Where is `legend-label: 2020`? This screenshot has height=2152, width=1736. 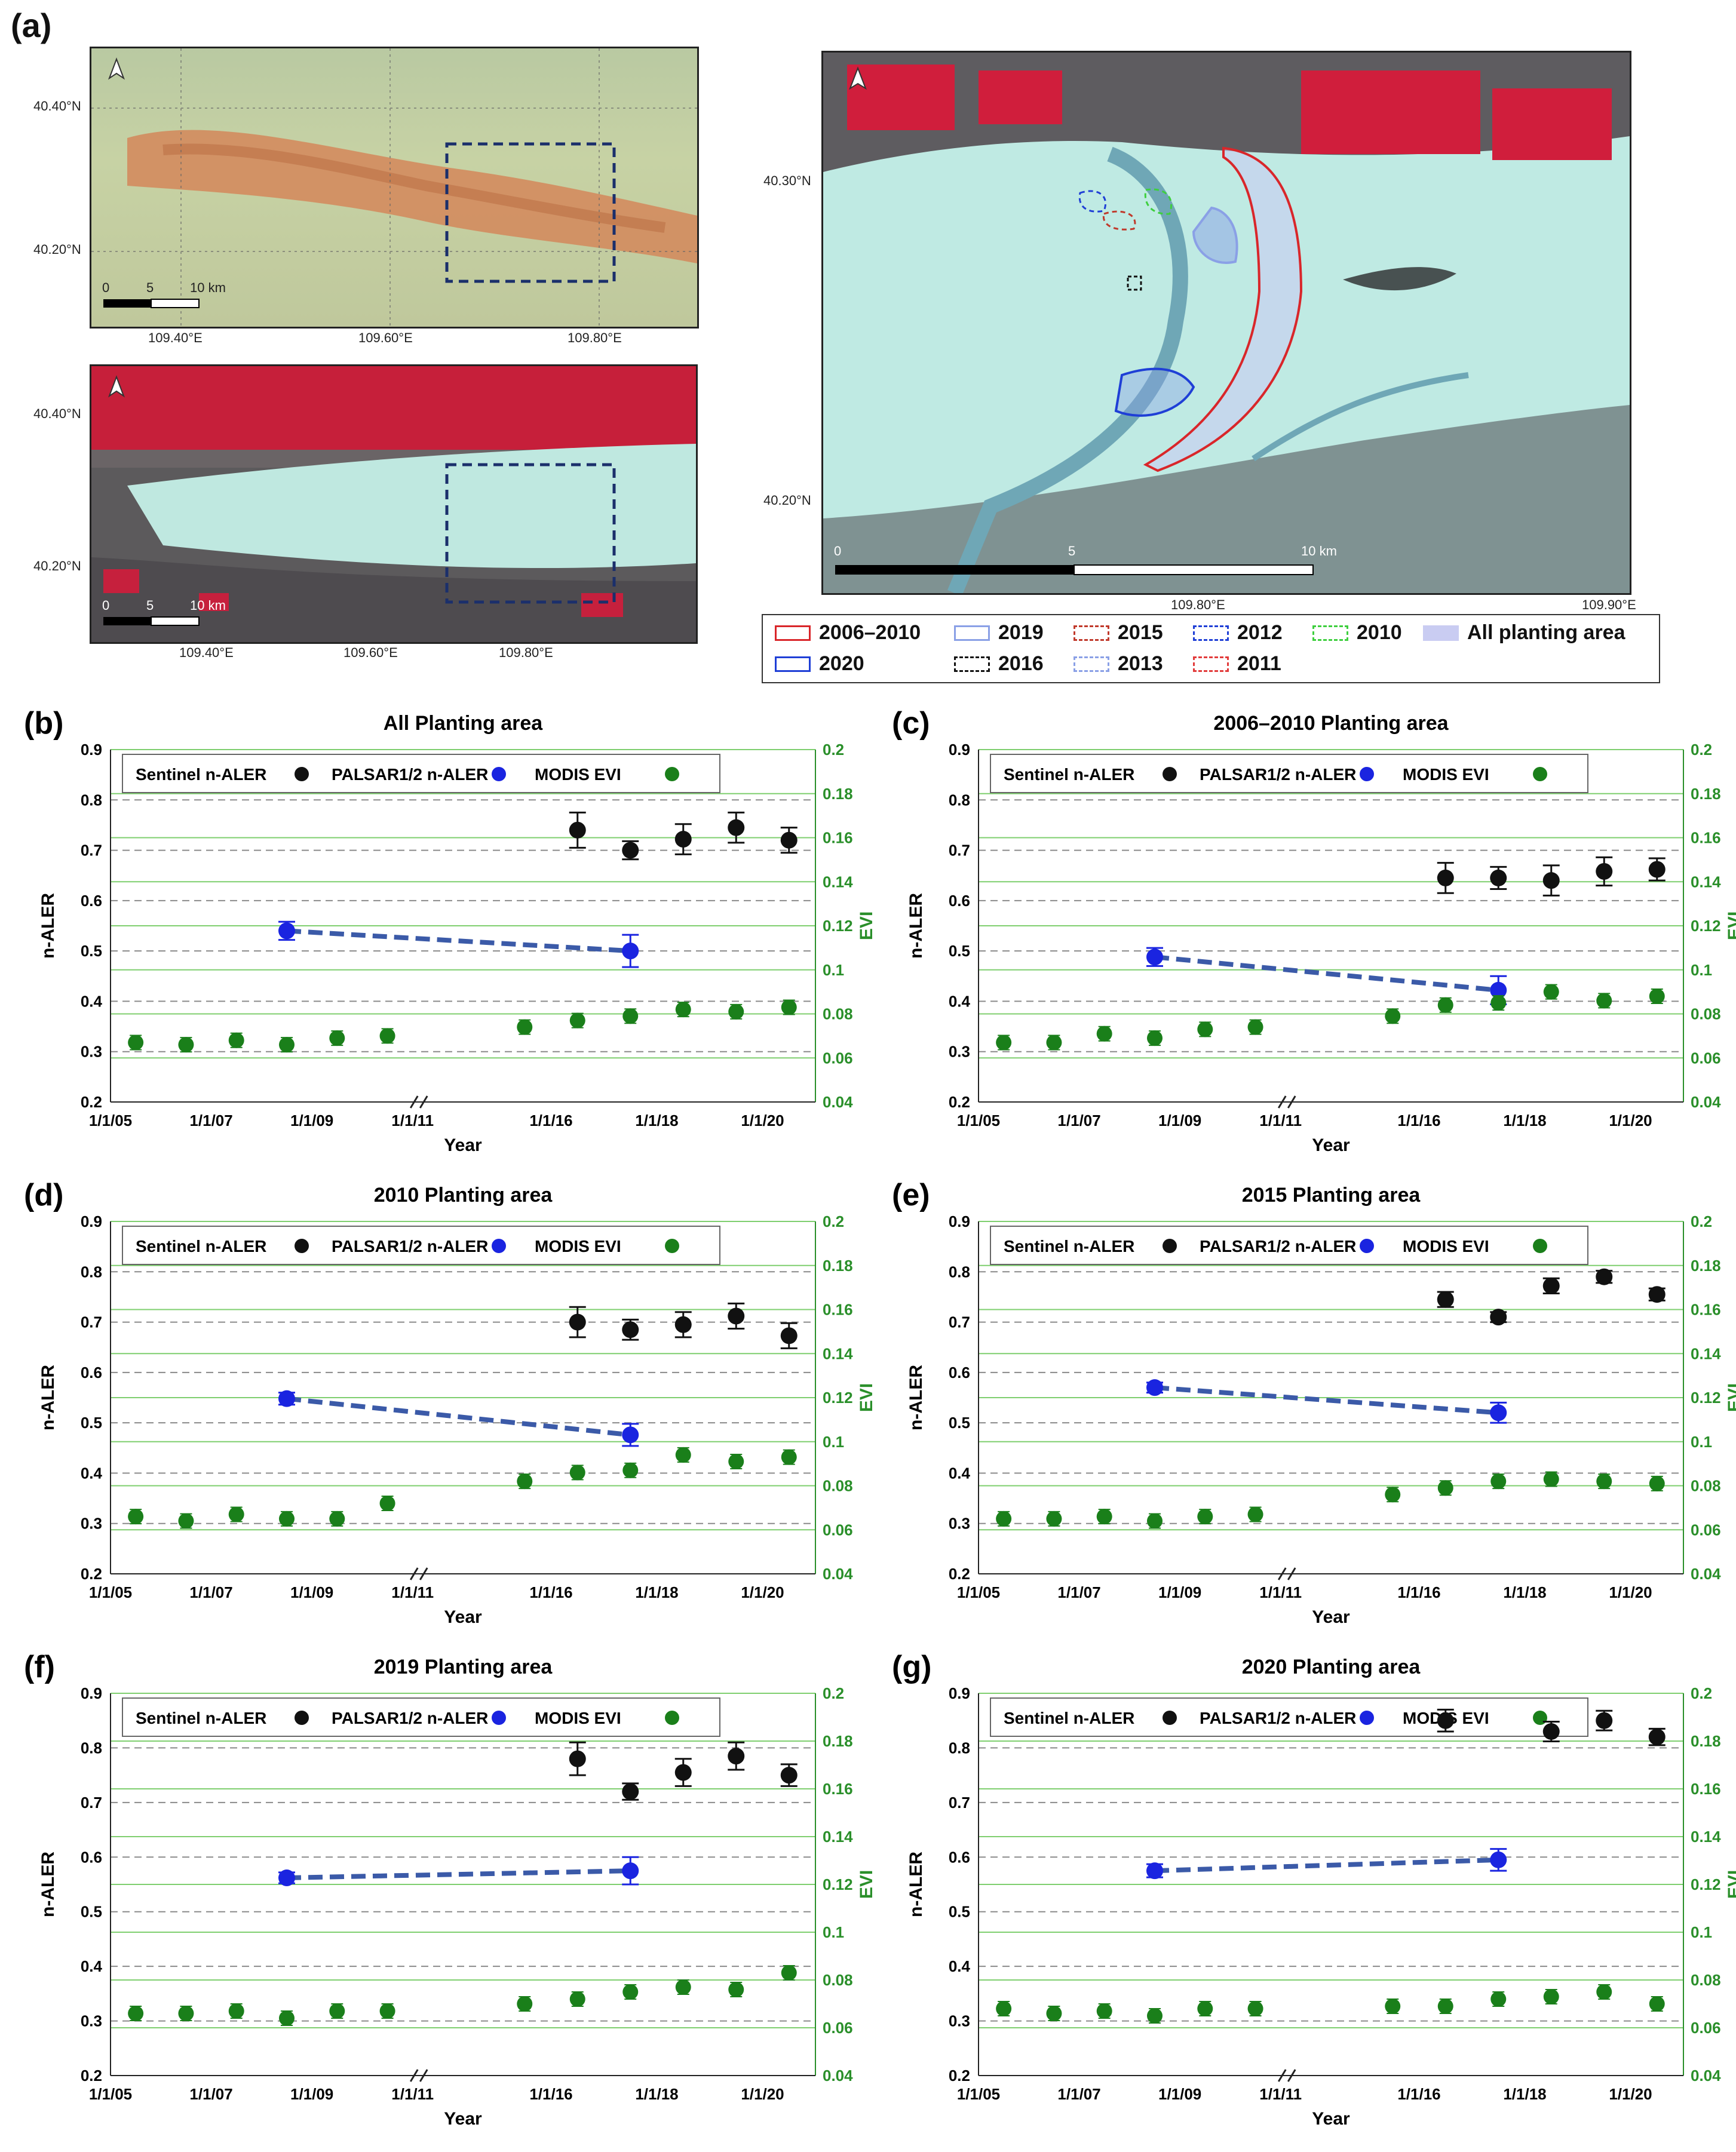 legend-label: 2020 is located at coordinates (841, 663).